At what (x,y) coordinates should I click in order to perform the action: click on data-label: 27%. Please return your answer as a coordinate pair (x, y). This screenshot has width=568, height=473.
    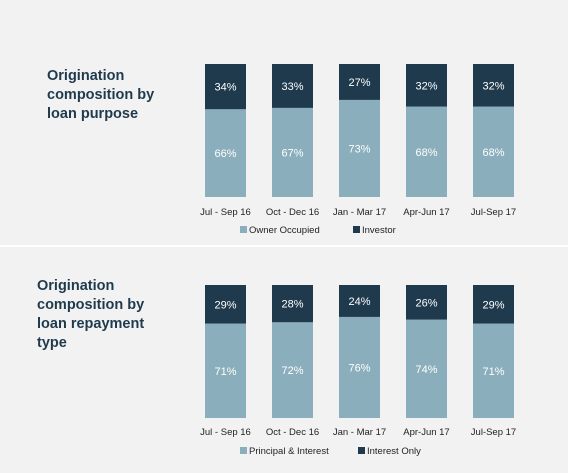
    Looking at the image, I should click on (359, 83).